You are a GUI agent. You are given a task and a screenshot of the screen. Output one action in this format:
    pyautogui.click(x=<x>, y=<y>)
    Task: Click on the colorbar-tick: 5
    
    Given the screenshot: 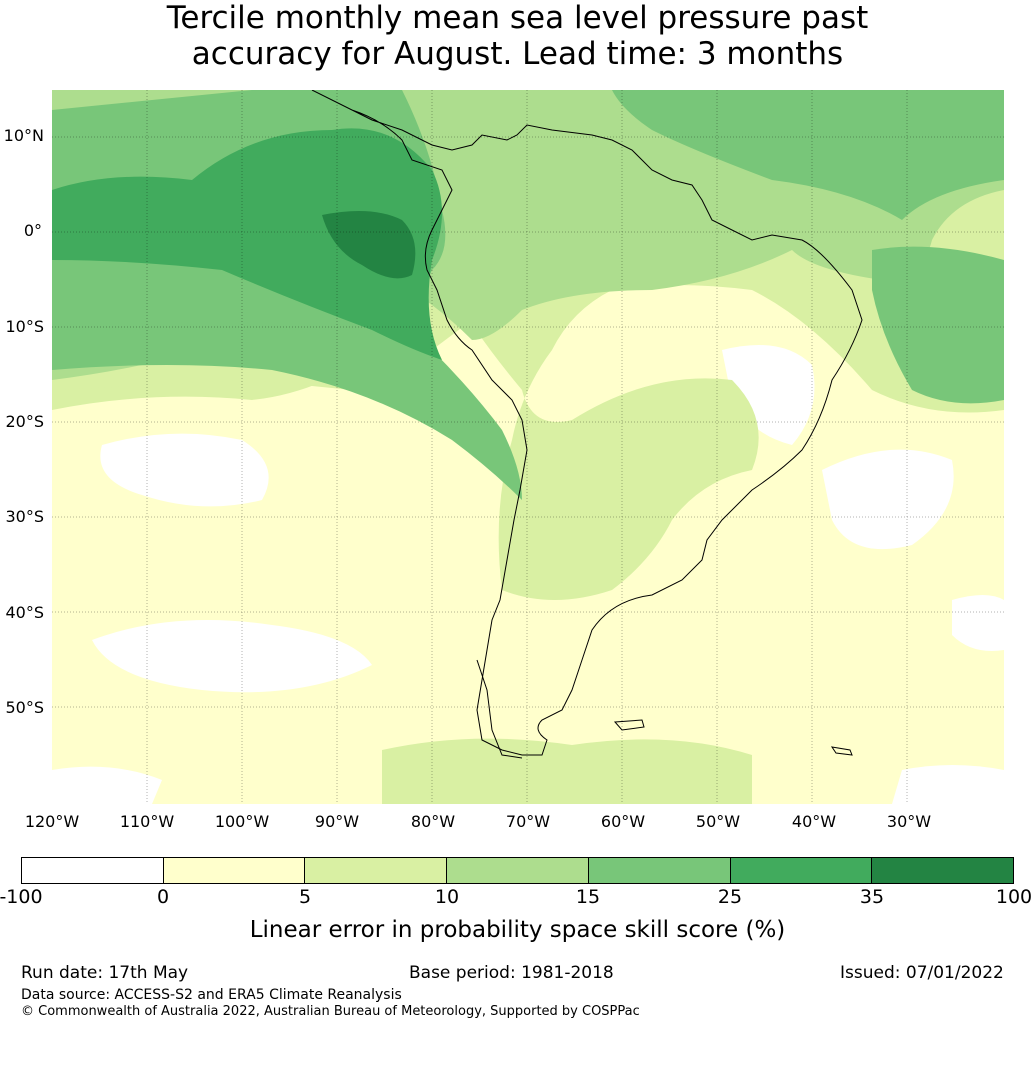 What is the action you would take?
    pyautogui.click(x=305, y=897)
    